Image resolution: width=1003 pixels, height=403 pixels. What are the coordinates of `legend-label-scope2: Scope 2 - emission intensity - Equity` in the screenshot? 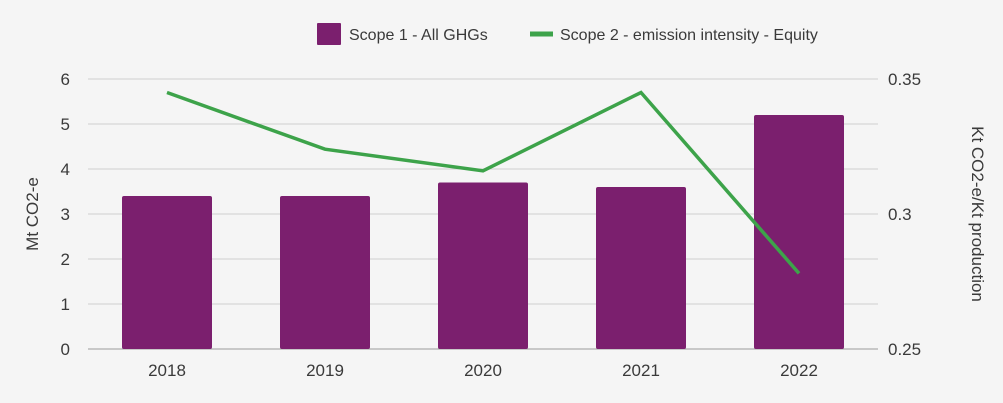 It's located at (689, 35).